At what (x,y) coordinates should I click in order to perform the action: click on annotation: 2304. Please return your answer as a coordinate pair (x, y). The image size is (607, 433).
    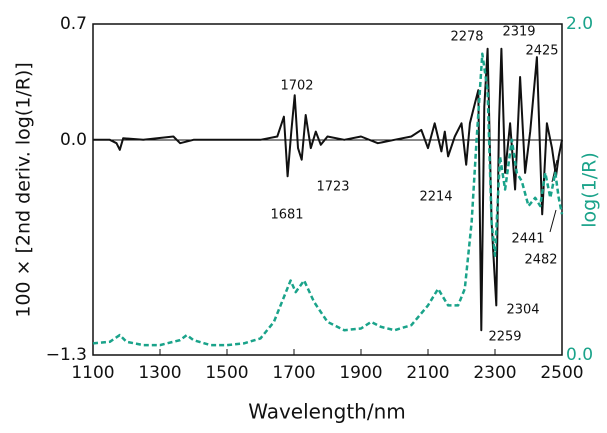
    Looking at the image, I should click on (522, 310).